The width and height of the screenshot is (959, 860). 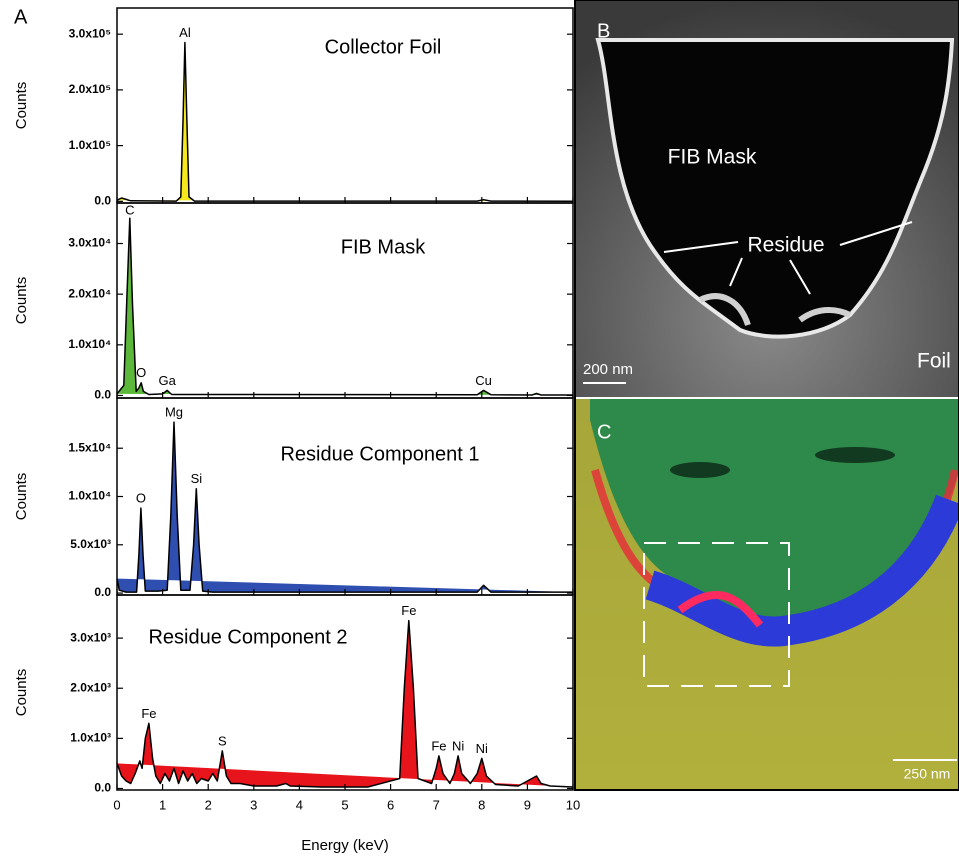 What do you see at coordinates (90, 687) in the screenshot?
I see `y-tick-label: 2.0x10³` at bounding box center [90, 687].